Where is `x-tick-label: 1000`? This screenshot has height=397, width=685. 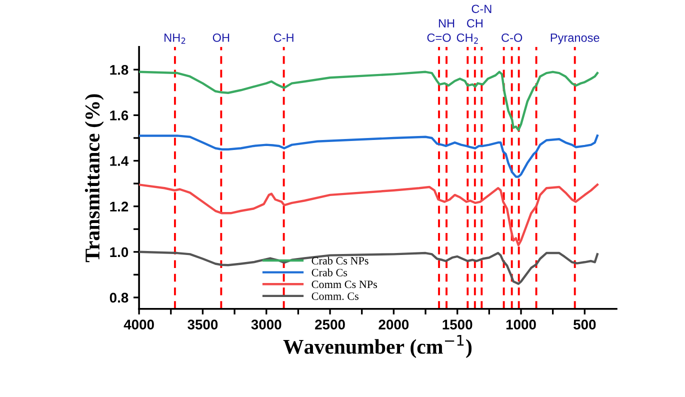
x-tick-label: 1000 is located at coordinates (521, 325).